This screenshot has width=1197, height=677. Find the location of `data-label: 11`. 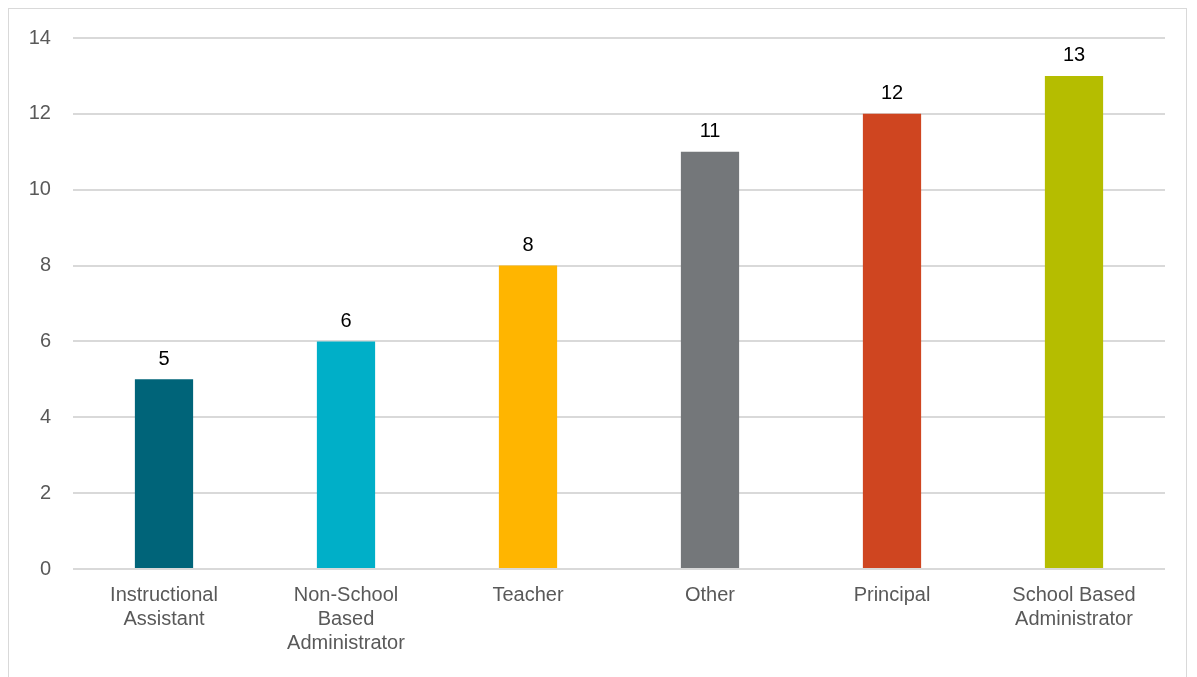

data-label: 11 is located at coordinates (710, 130).